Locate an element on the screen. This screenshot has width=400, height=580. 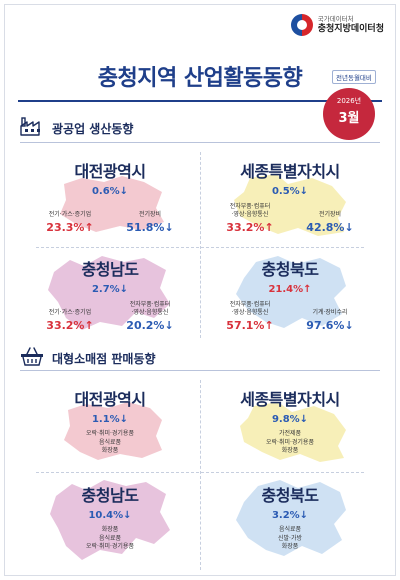
retail-region-daejeon: 대전광역시 1.1%↓ 오락·취미·경기용품 음식료품 화장품 is located at coordinates (110, 423).